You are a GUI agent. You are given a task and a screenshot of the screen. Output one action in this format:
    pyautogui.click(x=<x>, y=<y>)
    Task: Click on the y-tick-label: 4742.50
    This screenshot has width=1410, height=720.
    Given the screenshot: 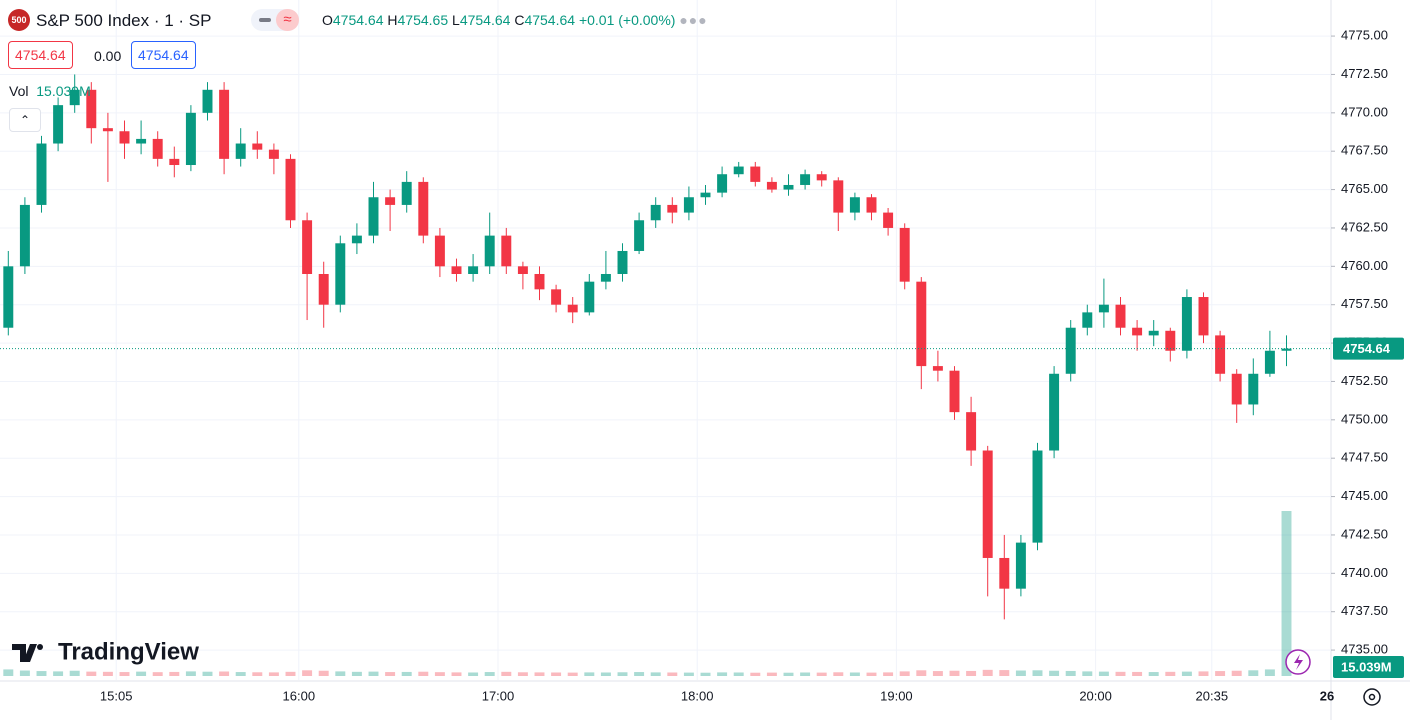 What is the action you would take?
    pyautogui.click(x=1364, y=533)
    